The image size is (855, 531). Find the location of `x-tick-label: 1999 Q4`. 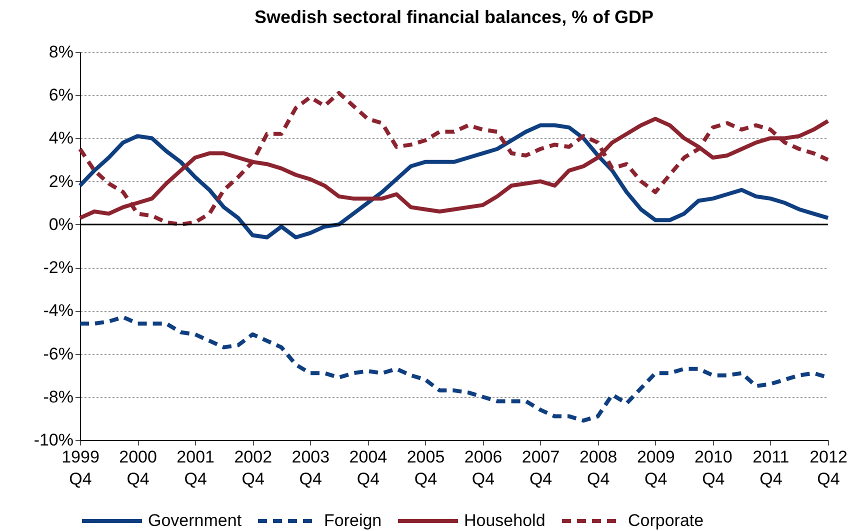

x-tick-label: 1999 Q4 is located at coordinates (81, 468).